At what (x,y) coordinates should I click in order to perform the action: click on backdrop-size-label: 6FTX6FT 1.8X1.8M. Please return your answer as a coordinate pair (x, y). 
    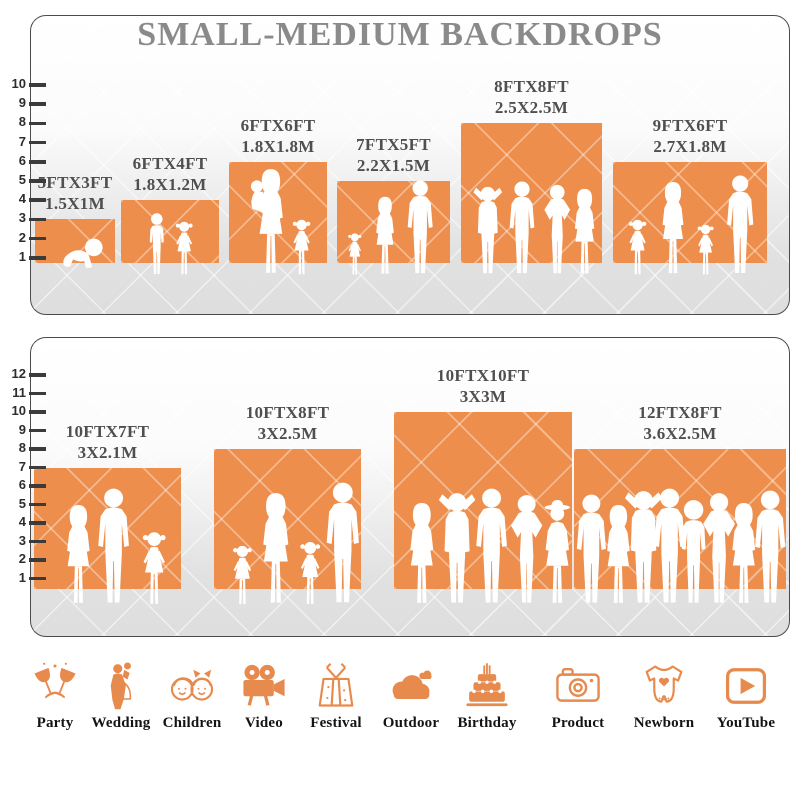
    Looking at the image, I should click on (278, 136).